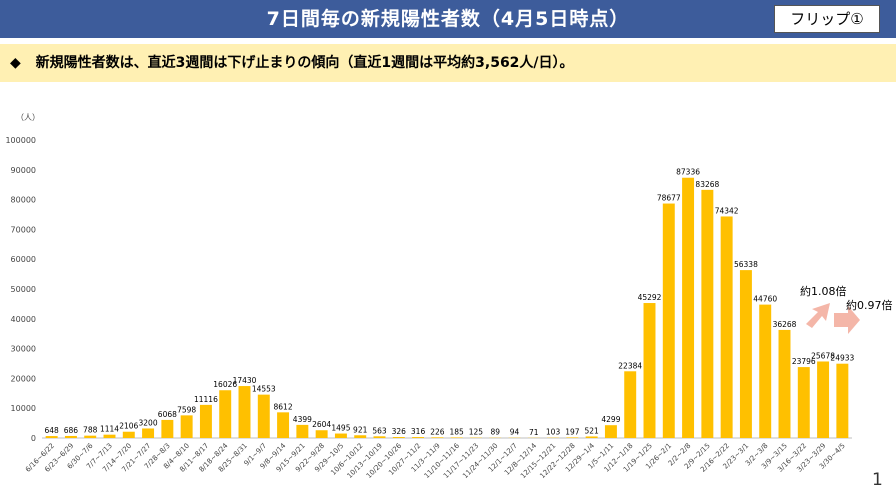 The width and height of the screenshot is (896, 504). What do you see at coordinates (553, 432) in the screenshot?
I see `data-label: 103` at bounding box center [553, 432].